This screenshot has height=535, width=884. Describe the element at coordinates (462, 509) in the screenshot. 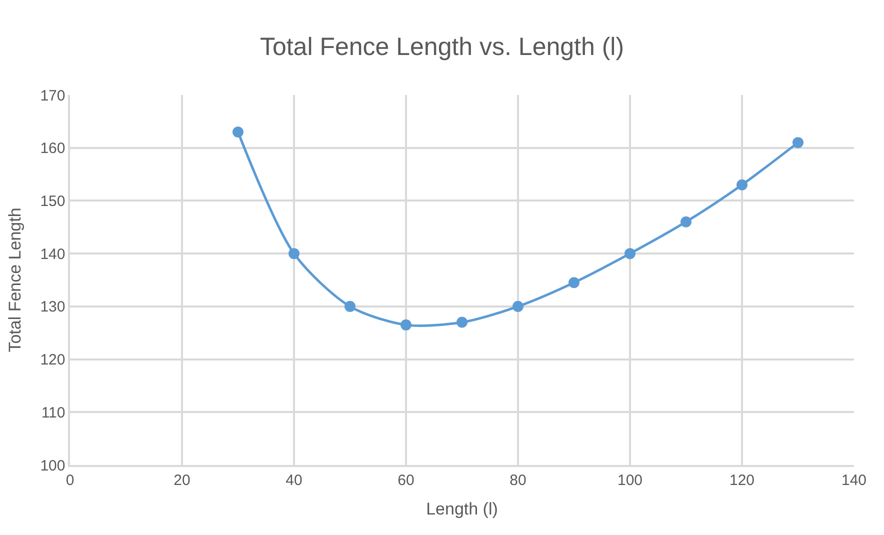

I see `x-axis-title: Length (l)` at that location.